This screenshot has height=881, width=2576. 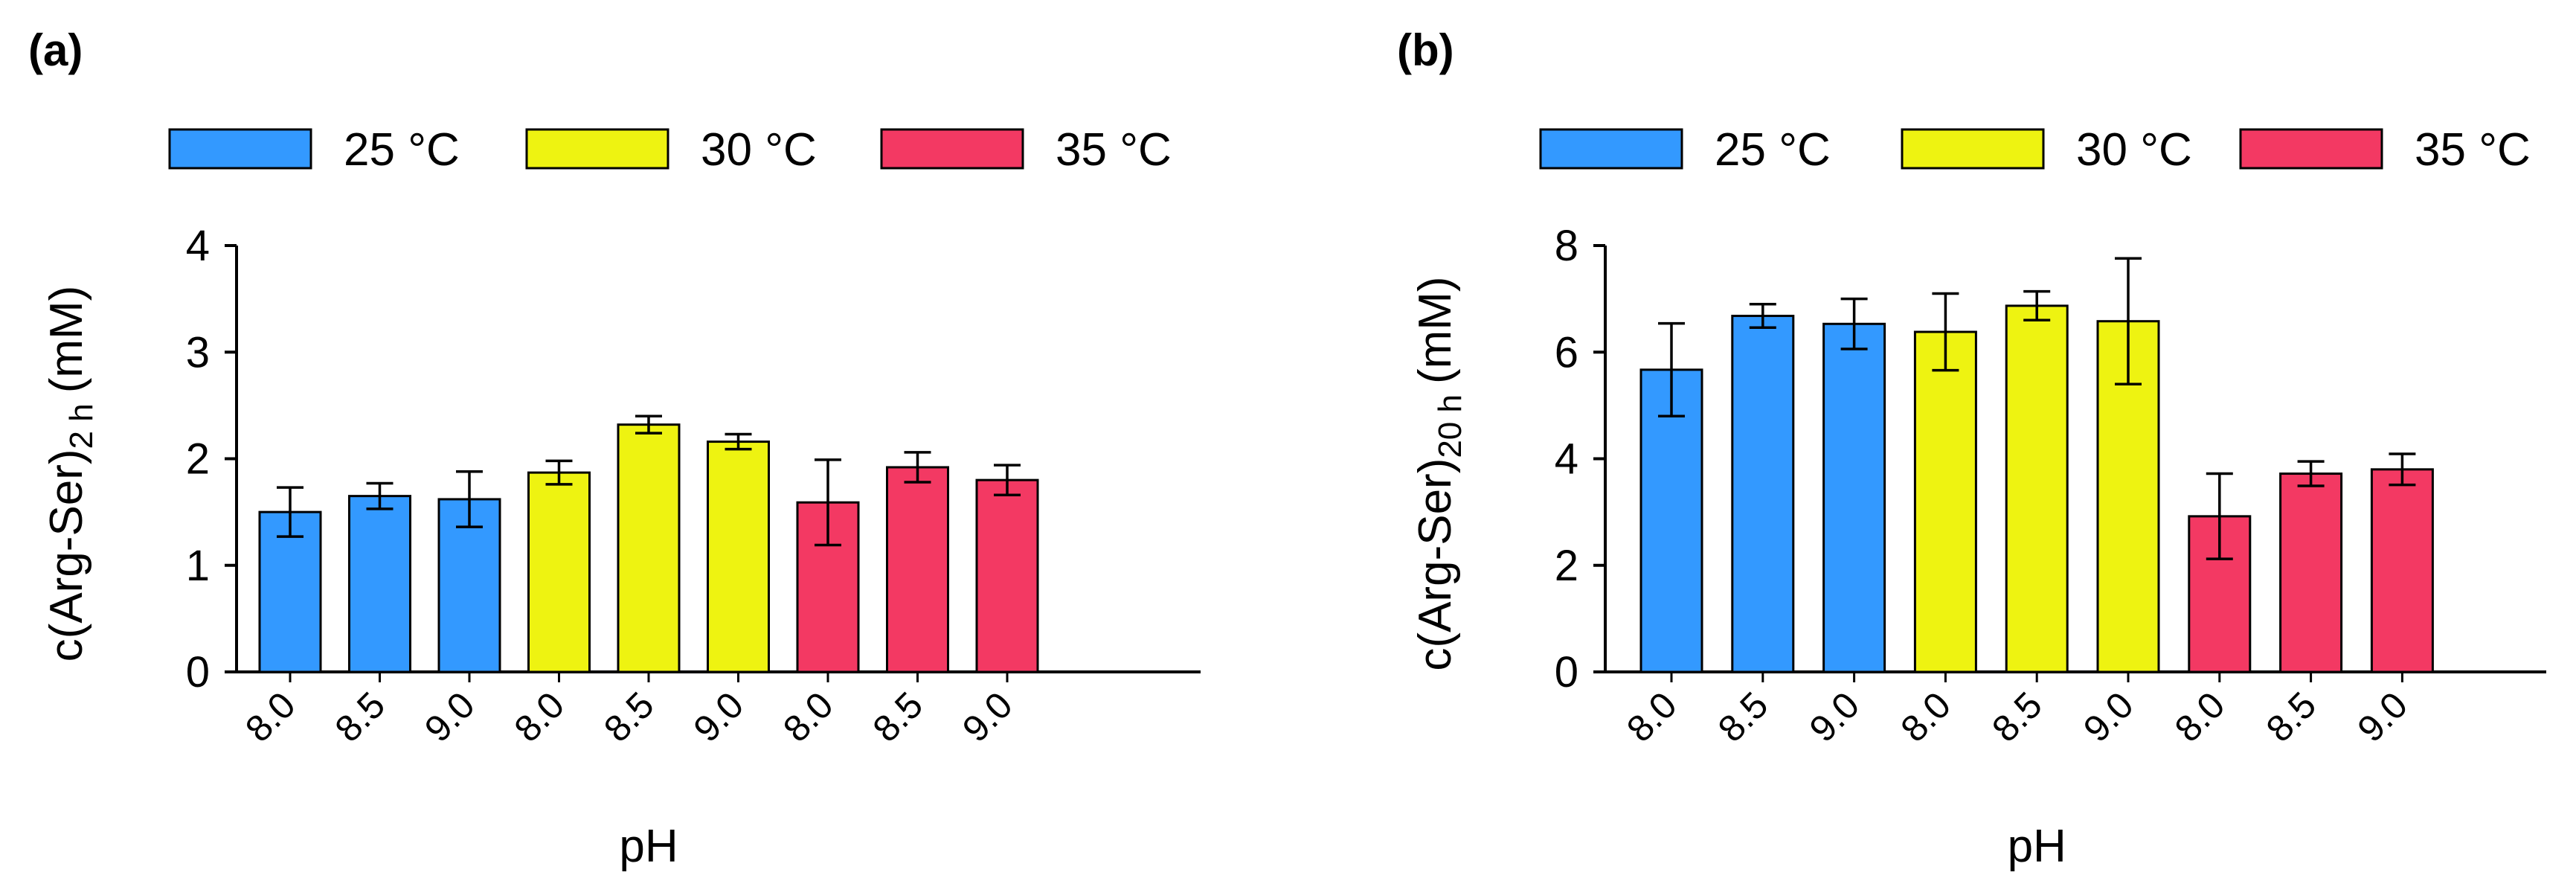 What do you see at coordinates (1566, 352) in the screenshot?
I see `y-tick-label: 6` at bounding box center [1566, 352].